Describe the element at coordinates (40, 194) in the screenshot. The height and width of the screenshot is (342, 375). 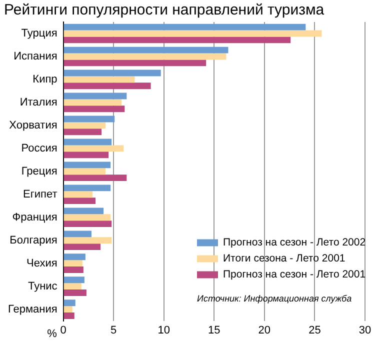
I see `y-tick-label: Египет` at that location.